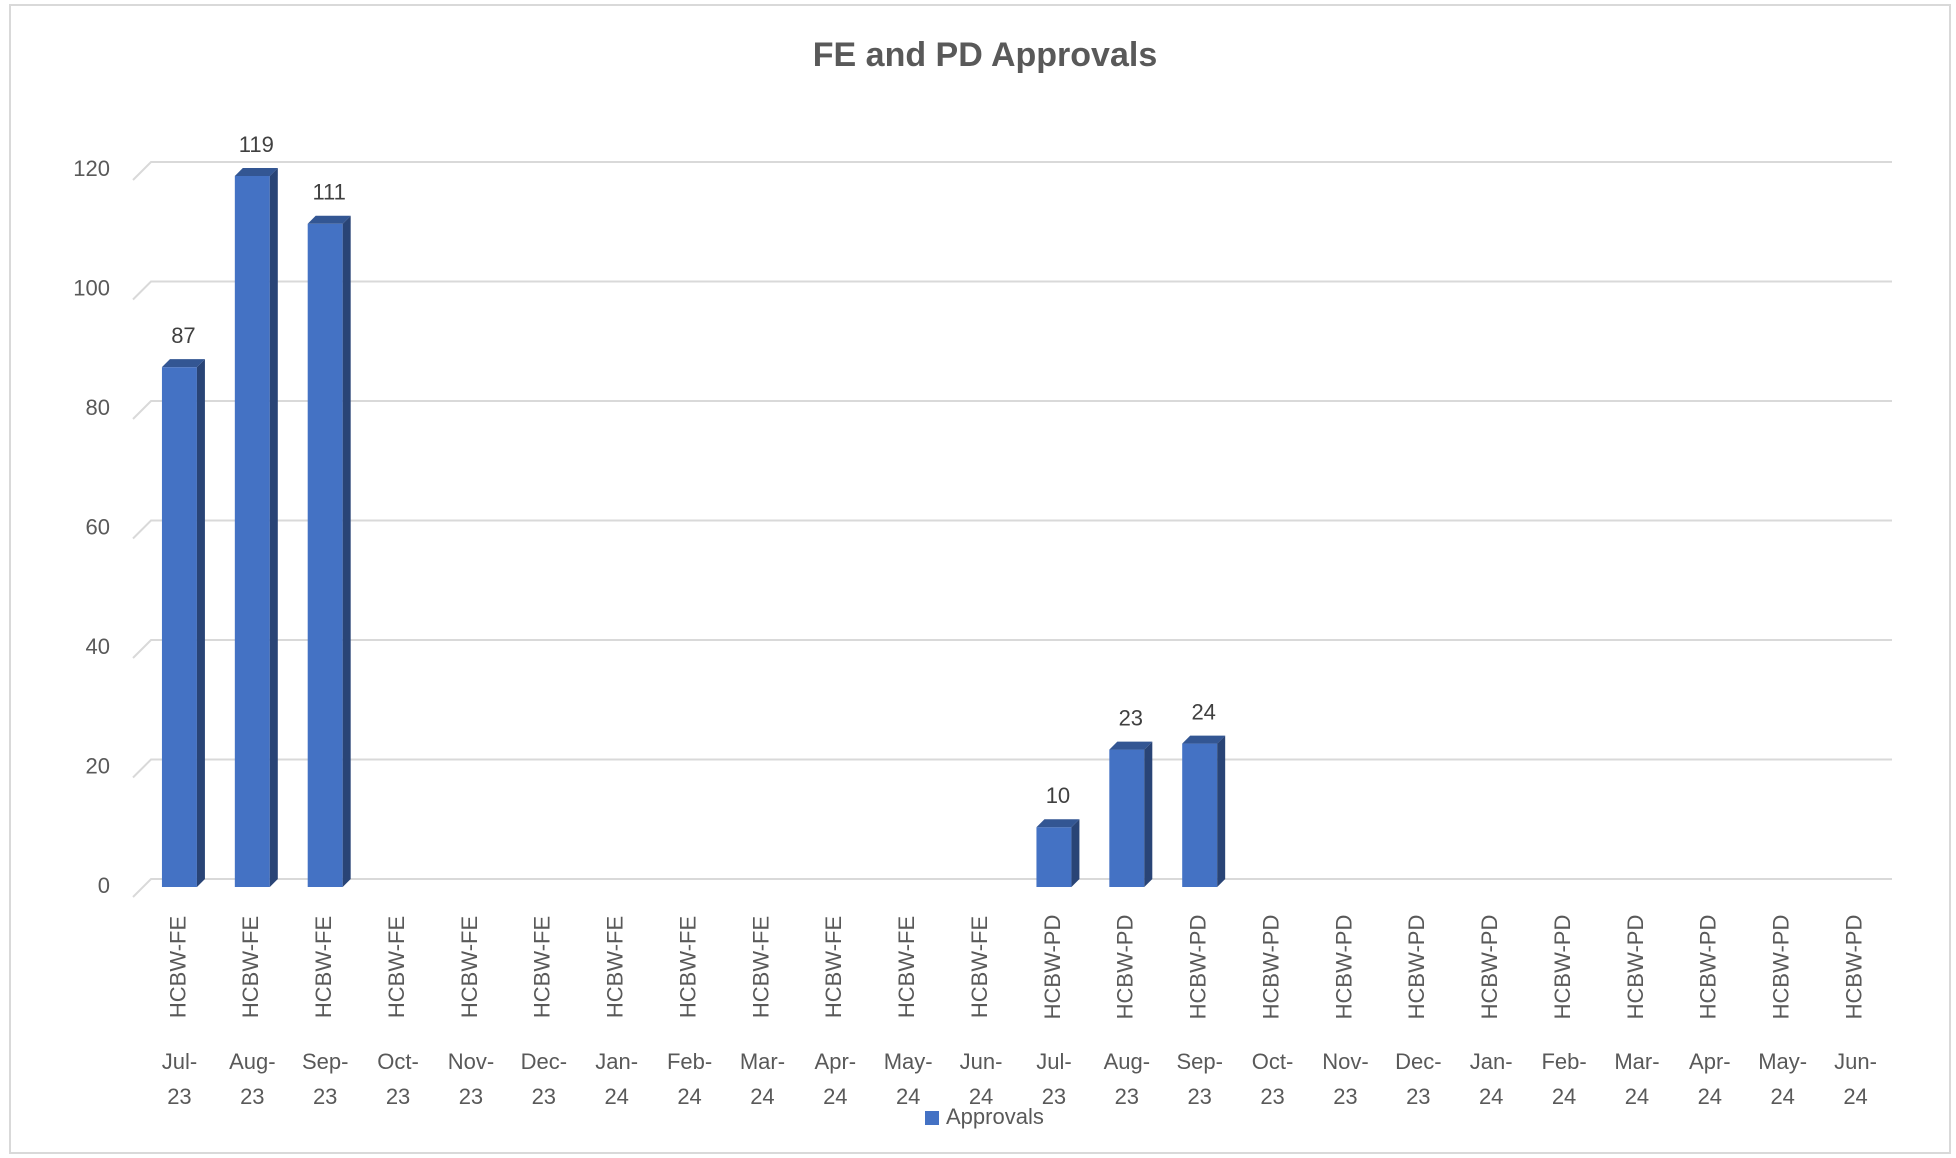 This screenshot has width=1956, height=1158. I want to click on y-tick-label: 60, so click(98, 526).